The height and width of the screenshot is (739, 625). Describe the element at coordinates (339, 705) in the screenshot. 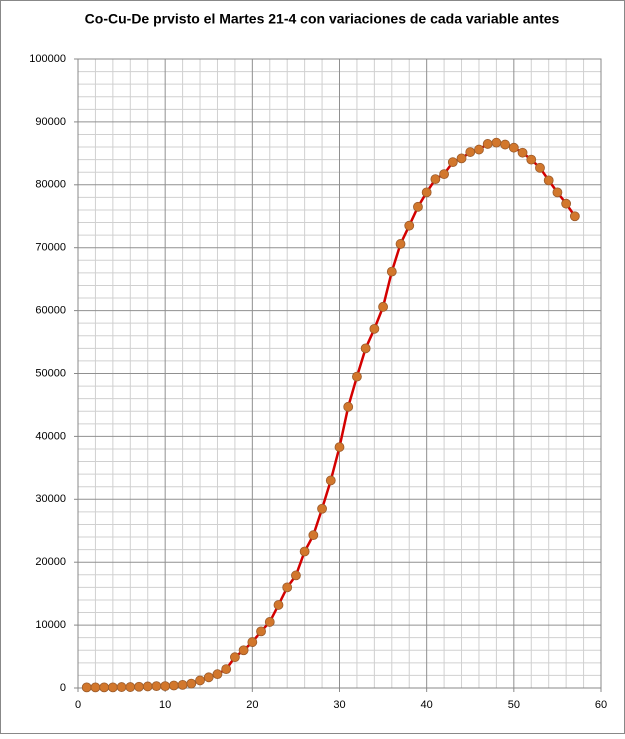

I see `x-tick-label: 30` at that location.